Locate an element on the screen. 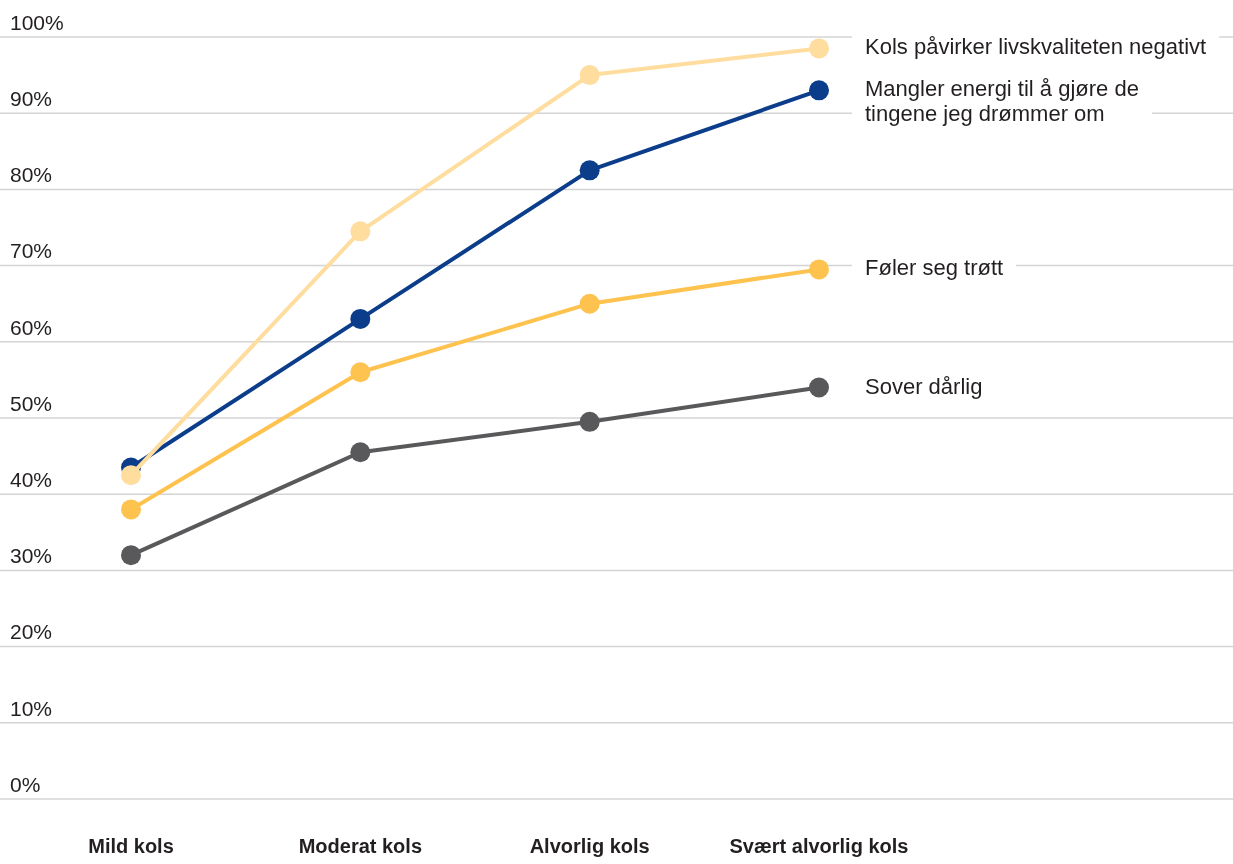 This screenshot has width=1233, height=864. y-tick-label: 30% is located at coordinates (31, 556).